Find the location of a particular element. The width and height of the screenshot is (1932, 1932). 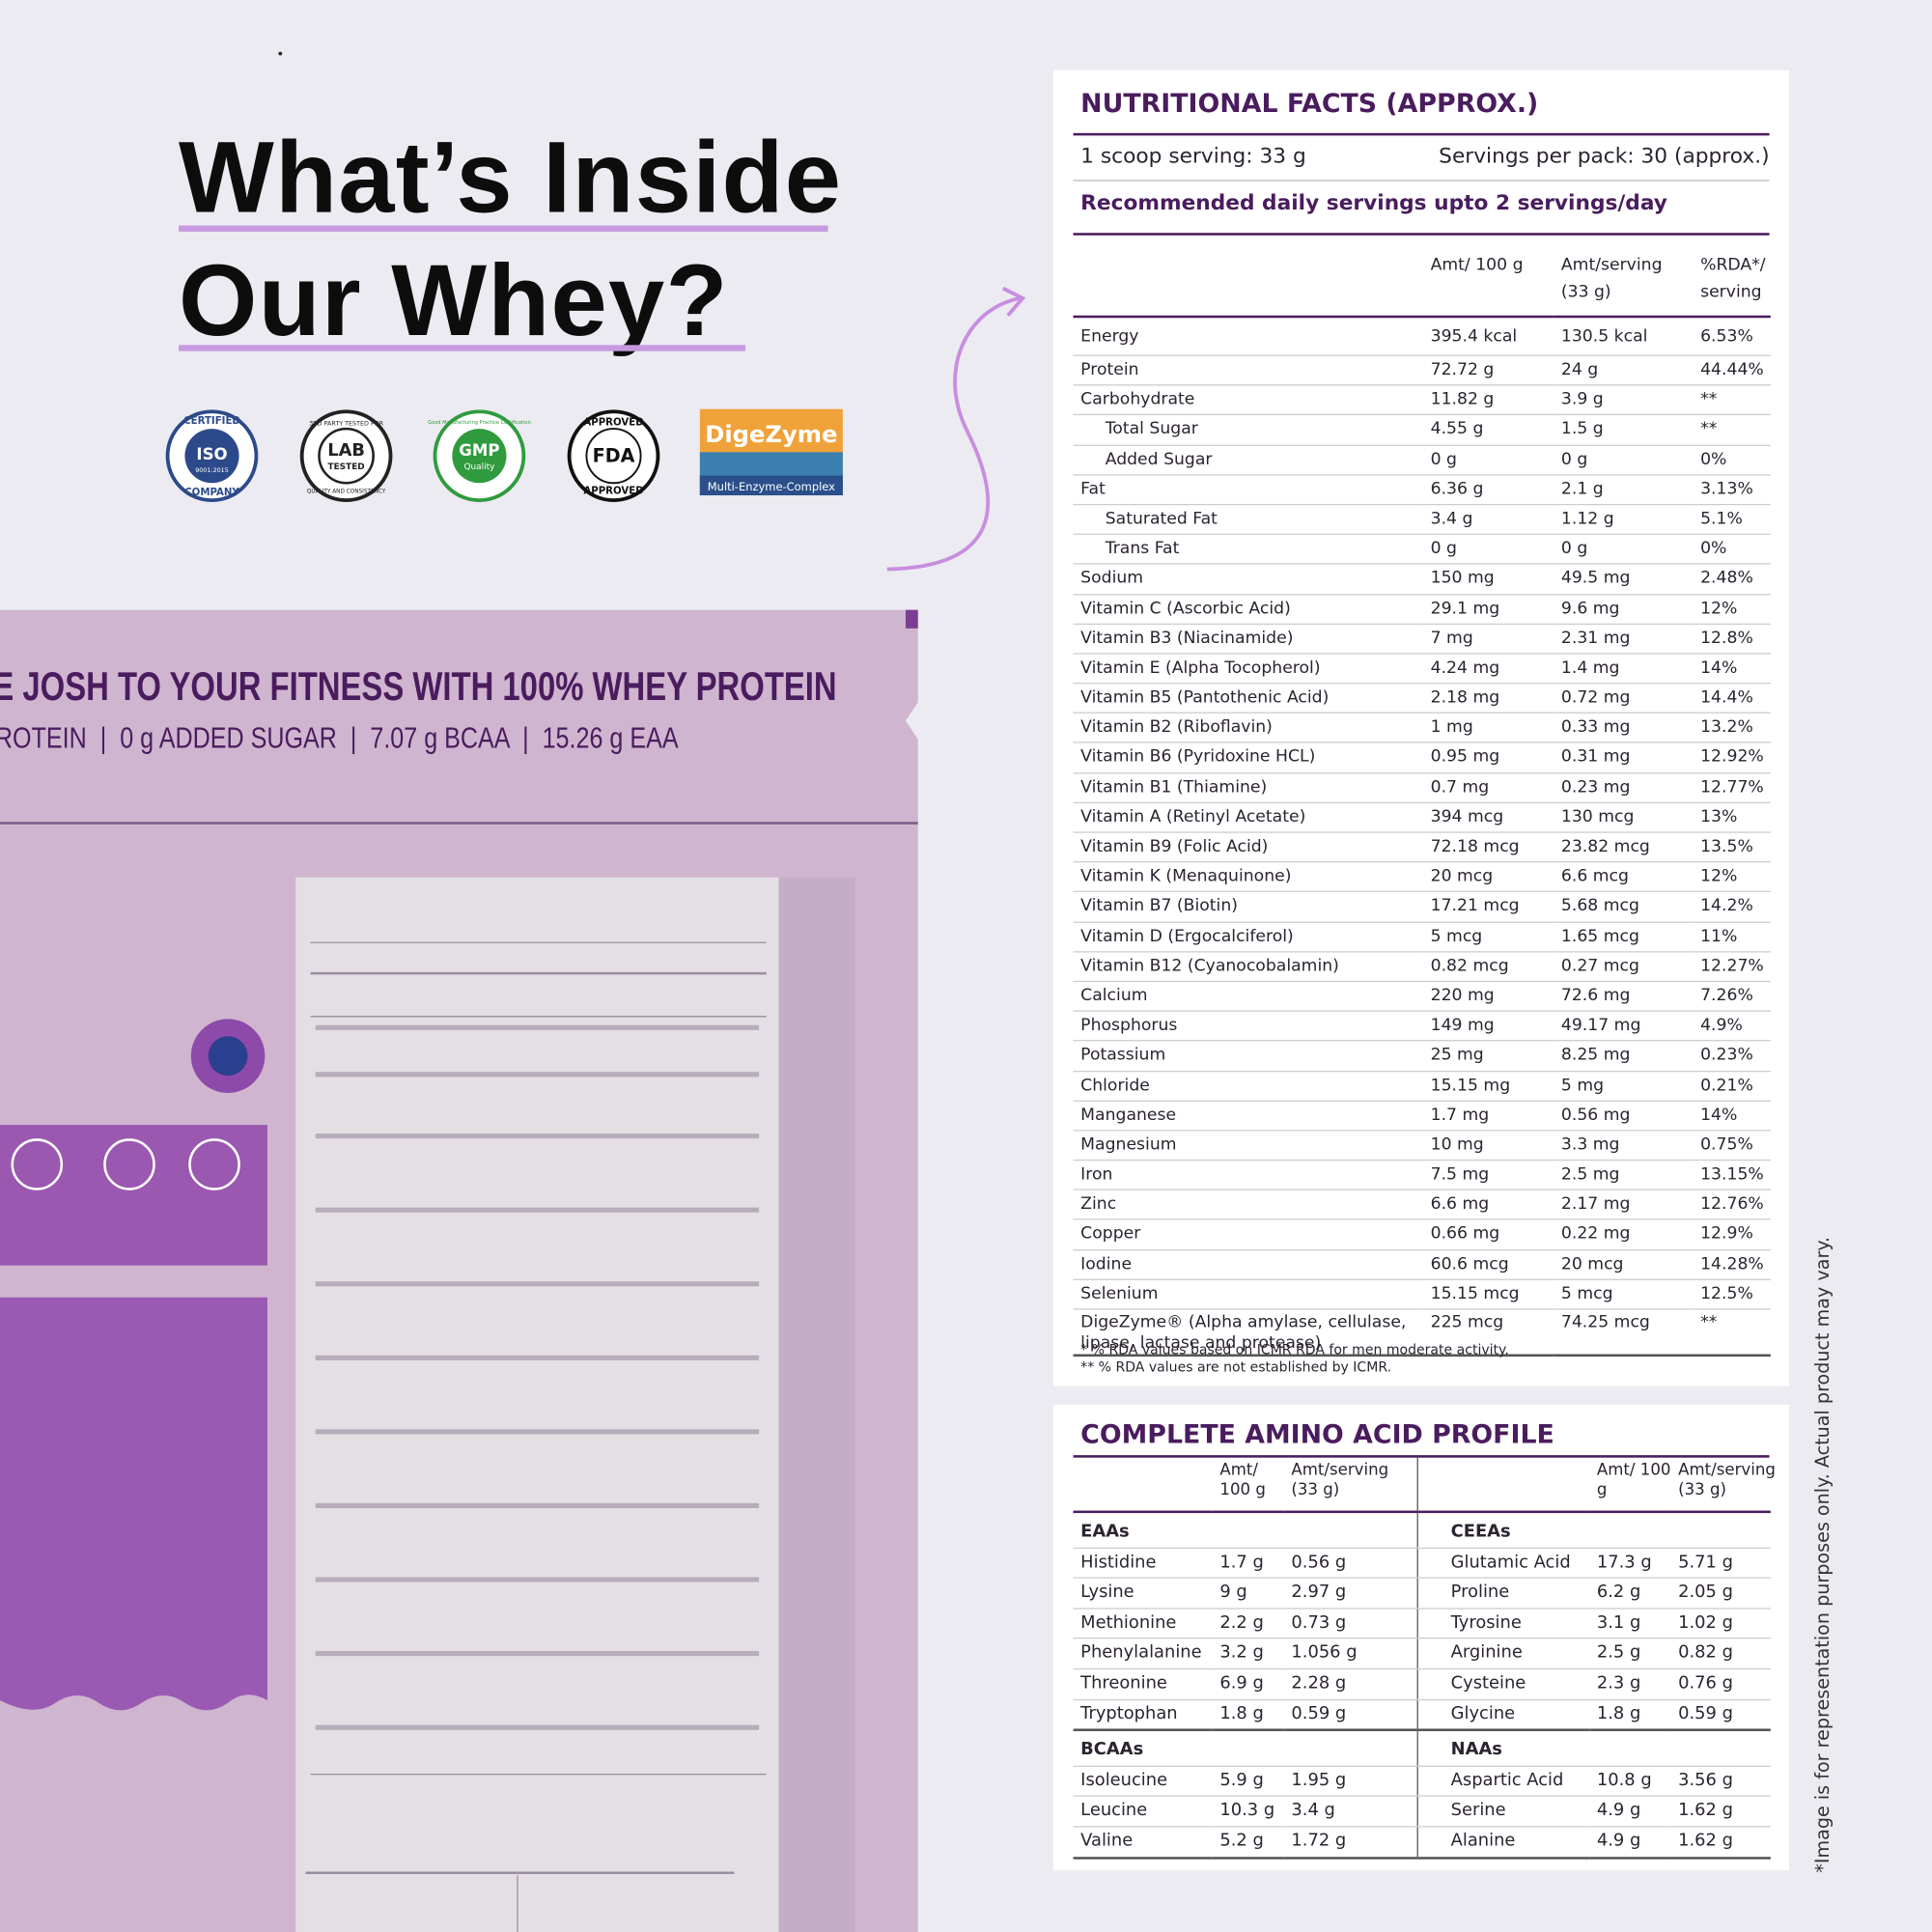

nutrient-row: Vitamin B2 (Riboflavin) 1 mg 0.33 mg 13.2% is located at coordinates (1422, 729).